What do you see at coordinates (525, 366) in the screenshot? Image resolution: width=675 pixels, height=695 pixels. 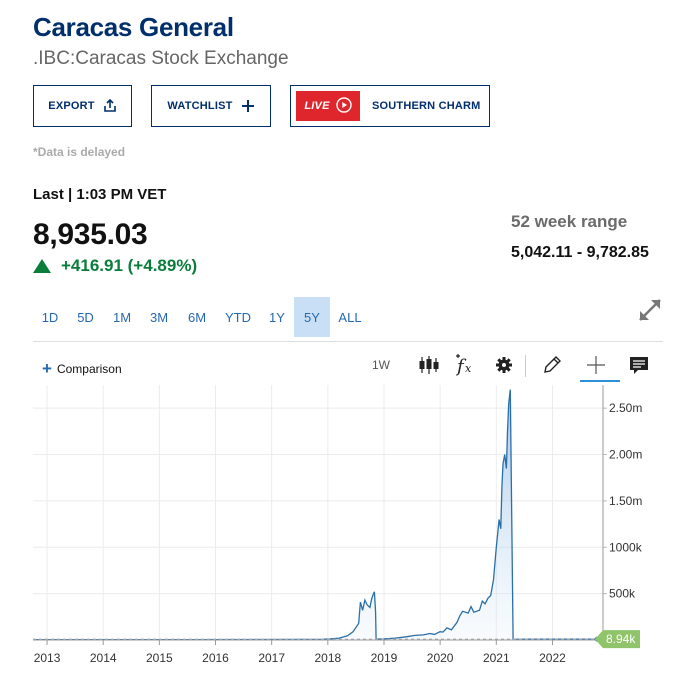 I see `toolbar-separator` at bounding box center [525, 366].